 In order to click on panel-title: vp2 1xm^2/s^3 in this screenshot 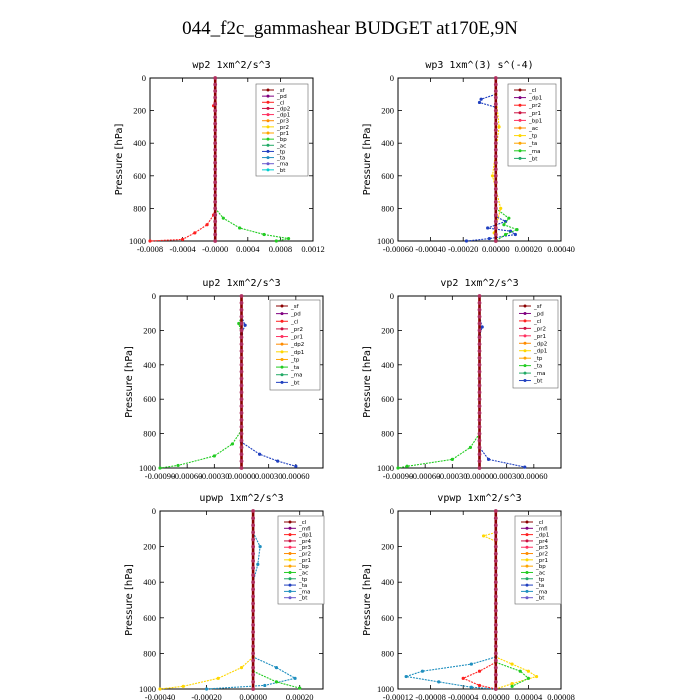, I will do `click(479, 283)`.